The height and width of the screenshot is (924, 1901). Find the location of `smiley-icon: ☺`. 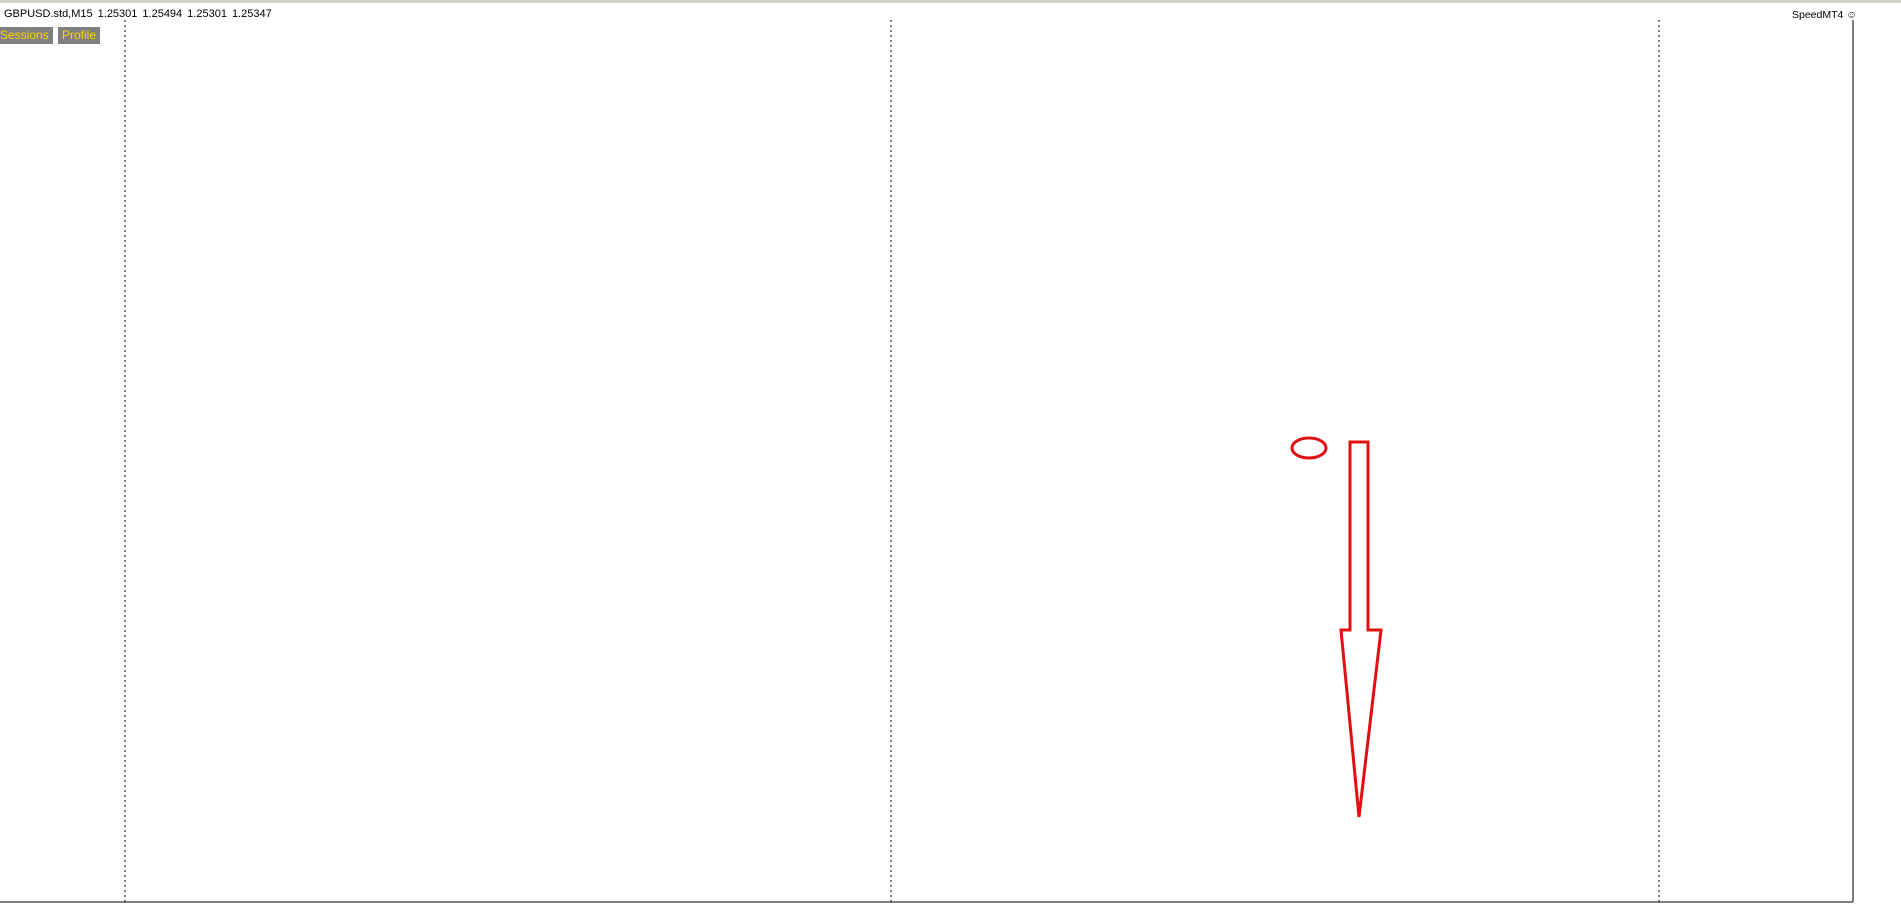

smiley-icon: ☺ is located at coordinates (1852, 15).